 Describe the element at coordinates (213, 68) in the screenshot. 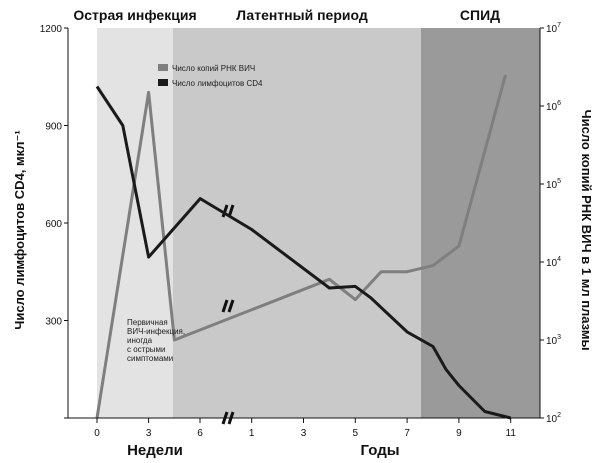

I see `legend-label-rna: Число копий РНК ВИЧ` at that location.